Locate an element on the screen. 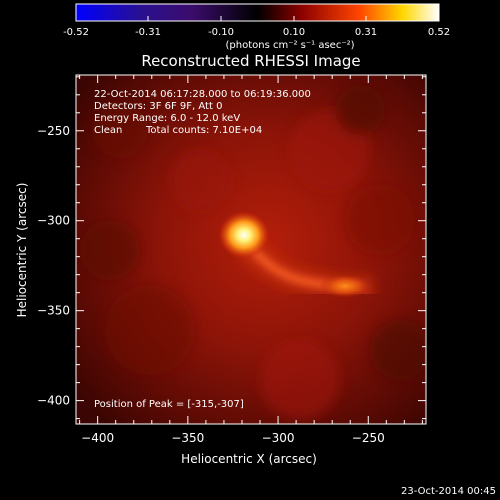  y-tick-label: −350 is located at coordinates (53, 311).